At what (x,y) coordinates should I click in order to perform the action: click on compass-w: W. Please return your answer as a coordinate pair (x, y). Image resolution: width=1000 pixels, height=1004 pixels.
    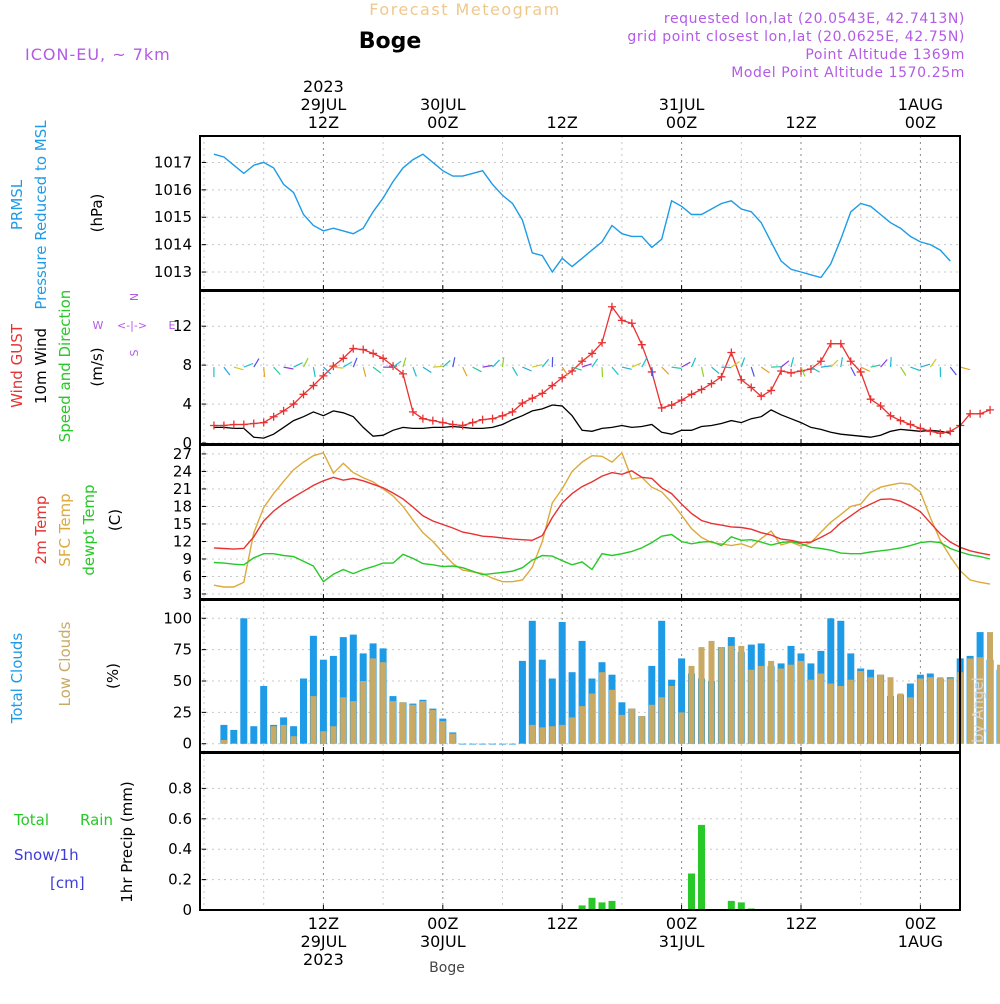
    Looking at the image, I should click on (98, 325).